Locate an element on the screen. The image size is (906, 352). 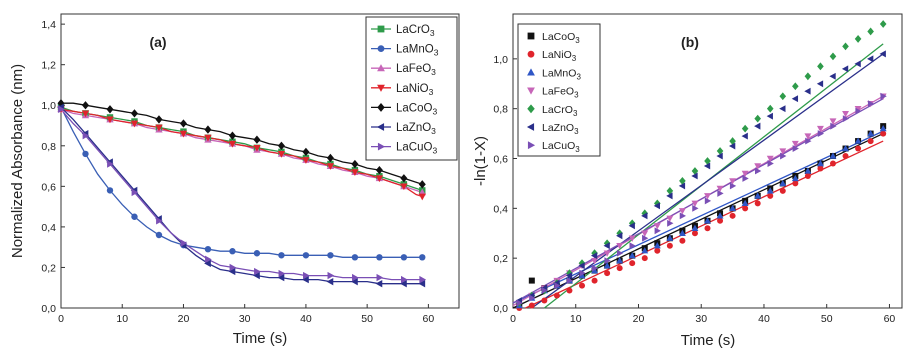
legend-marker-lacoo3 is located at coordinates (531, 36).